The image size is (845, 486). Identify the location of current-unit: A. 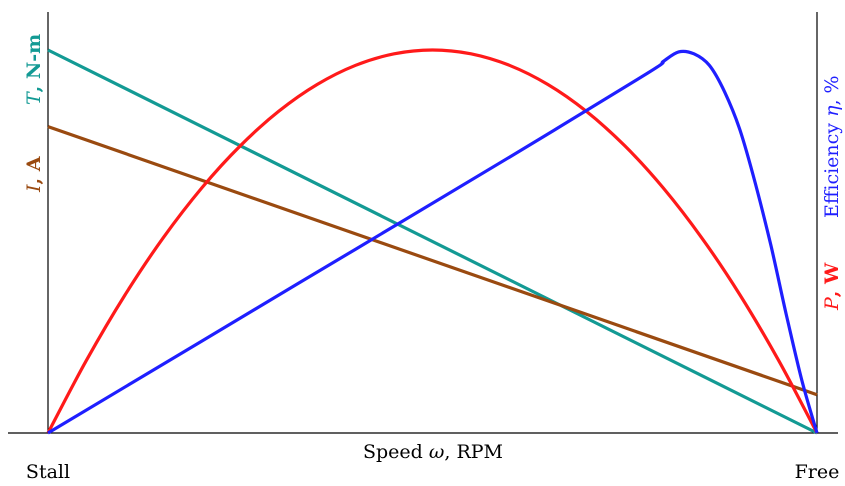
(34, 164).